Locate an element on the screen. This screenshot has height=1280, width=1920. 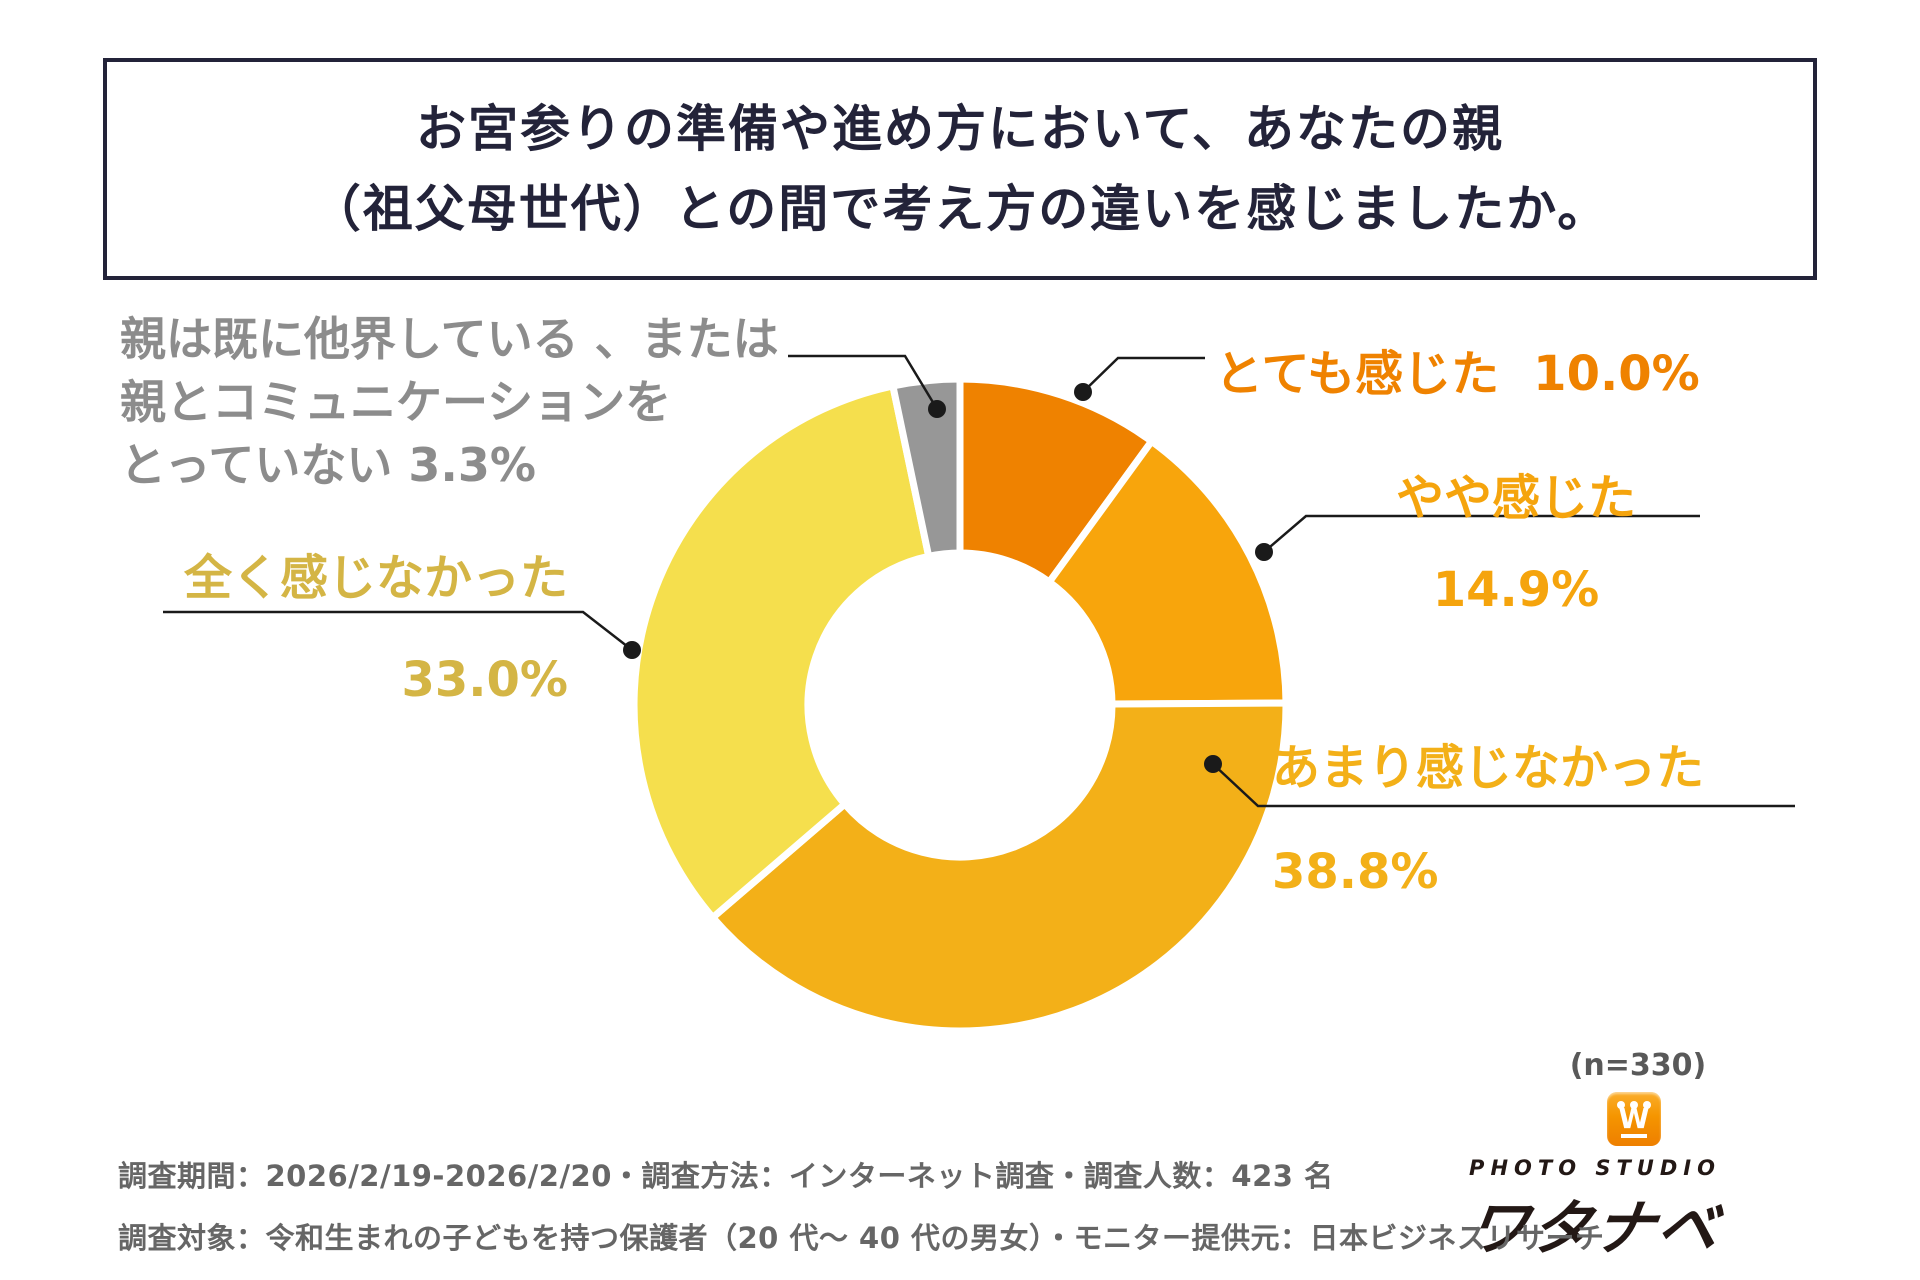
leader-dot-yaya is located at coordinates (1264, 552).